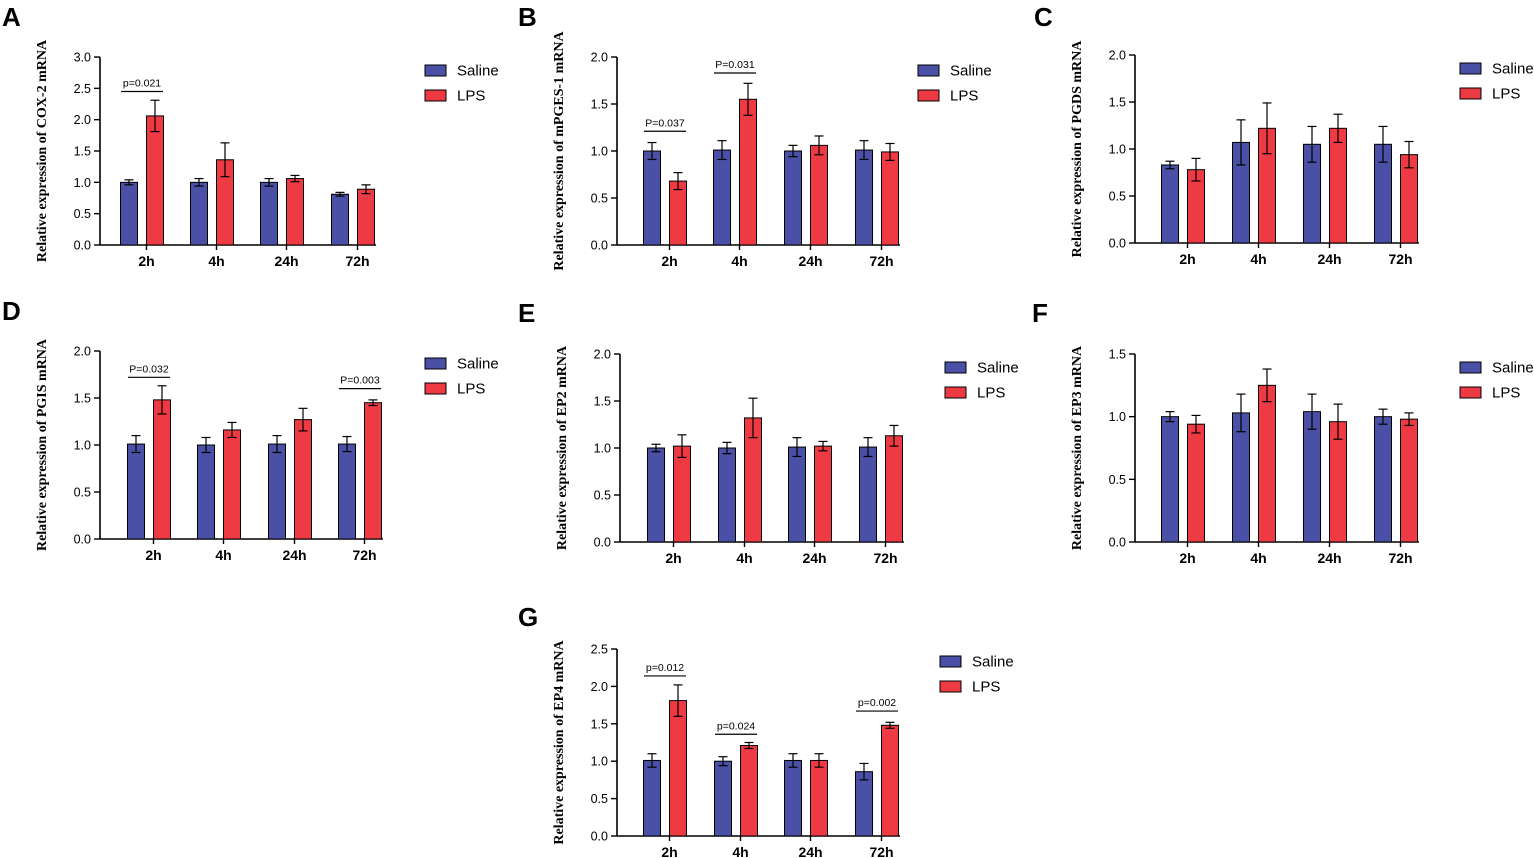 Image resolution: width=1534 pixels, height=858 pixels. Describe the element at coordinates (1077, 447) in the screenshot. I see `y-axis-title: Relative expression of EP3 mRNA` at that location.